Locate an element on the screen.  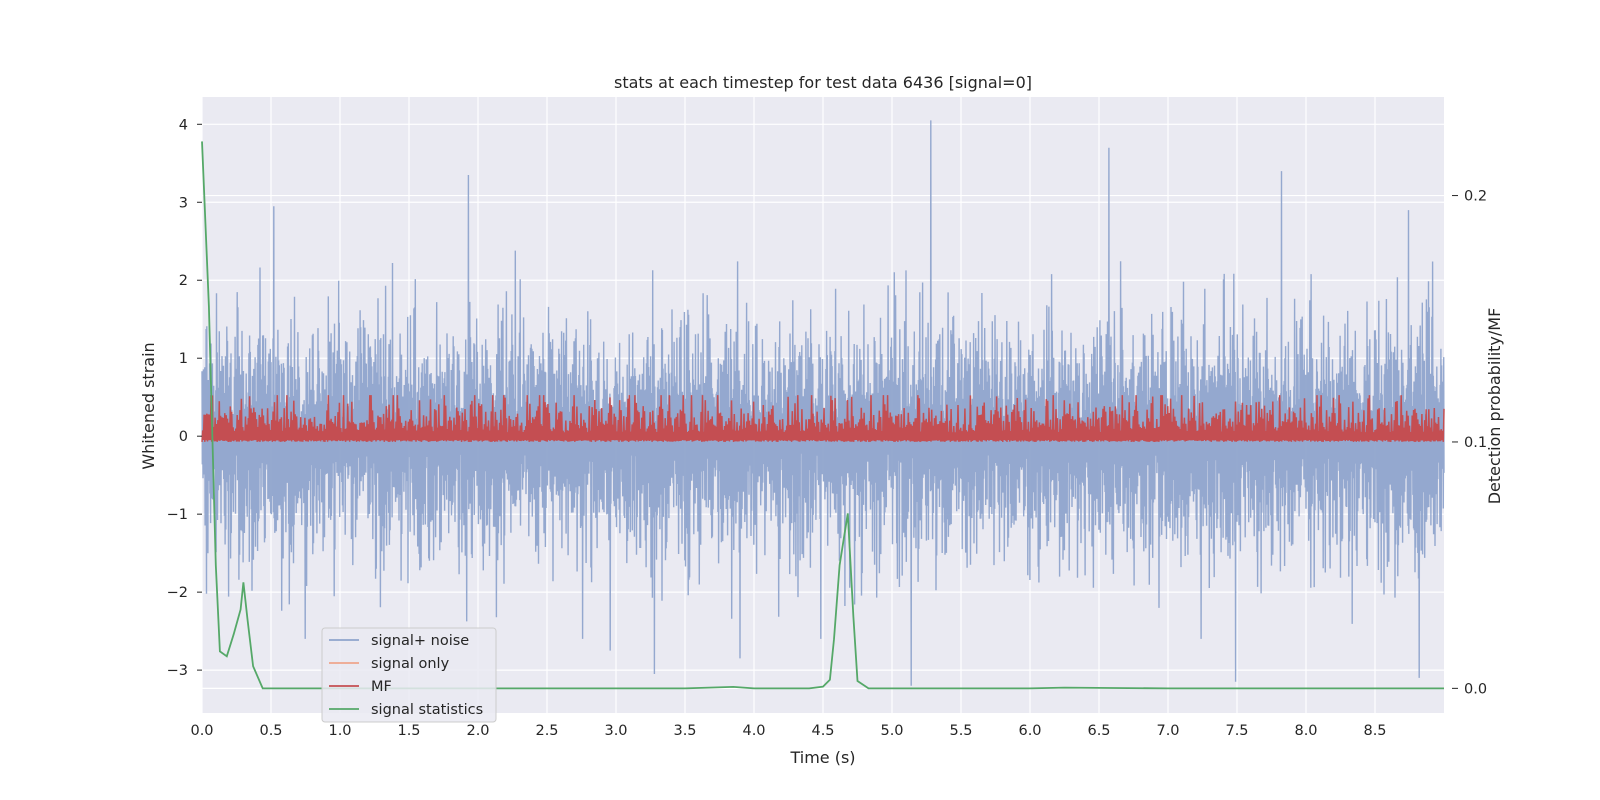
x-tick-label: 7.5 is located at coordinates (1236, 731).